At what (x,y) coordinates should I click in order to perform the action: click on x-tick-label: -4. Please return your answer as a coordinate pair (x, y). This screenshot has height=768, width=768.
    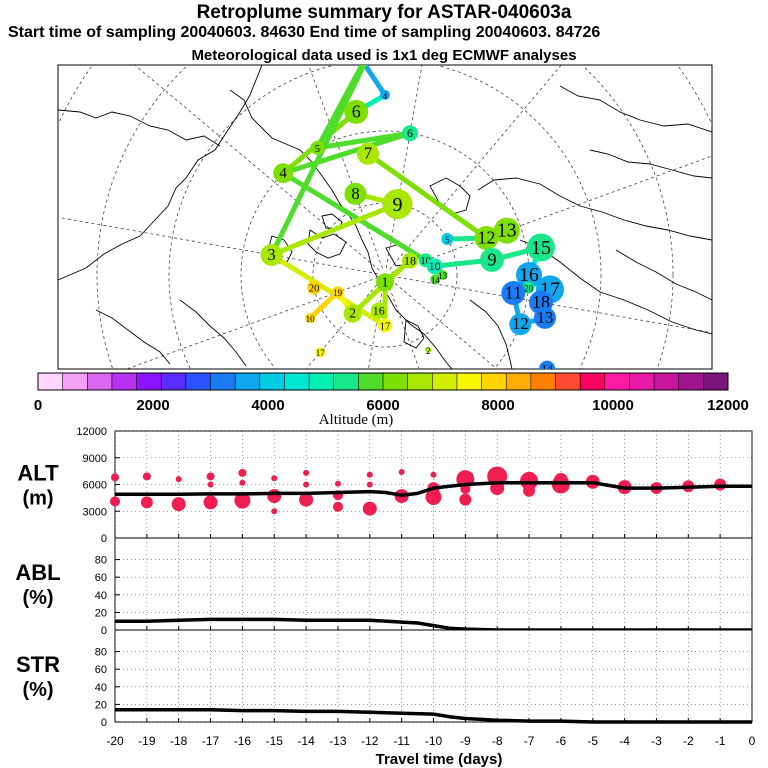
    Looking at the image, I should click on (624, 741).